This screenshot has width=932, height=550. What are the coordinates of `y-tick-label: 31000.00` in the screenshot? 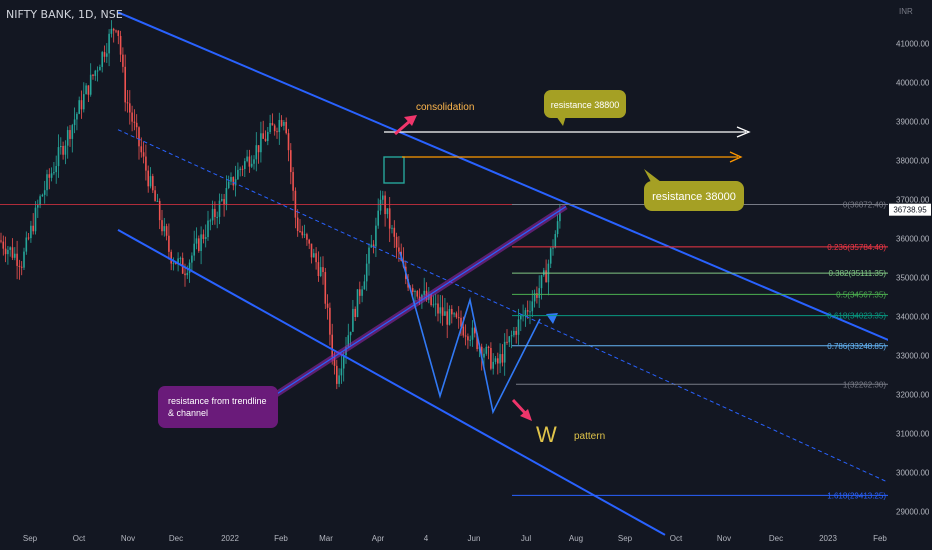 It's located at (913, 434).